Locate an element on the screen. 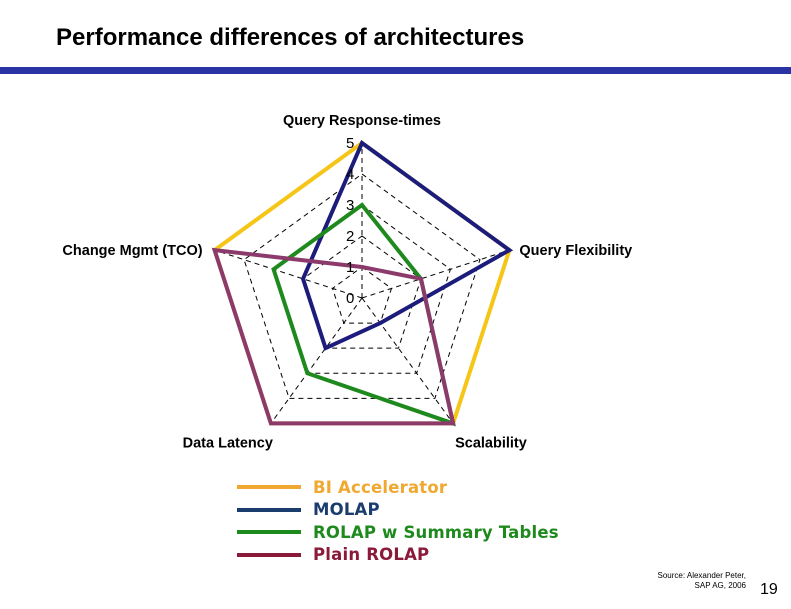 This screenshot has height=609, width=791. legend-label: Plain ROLAP is located at coordinates (371, 555).